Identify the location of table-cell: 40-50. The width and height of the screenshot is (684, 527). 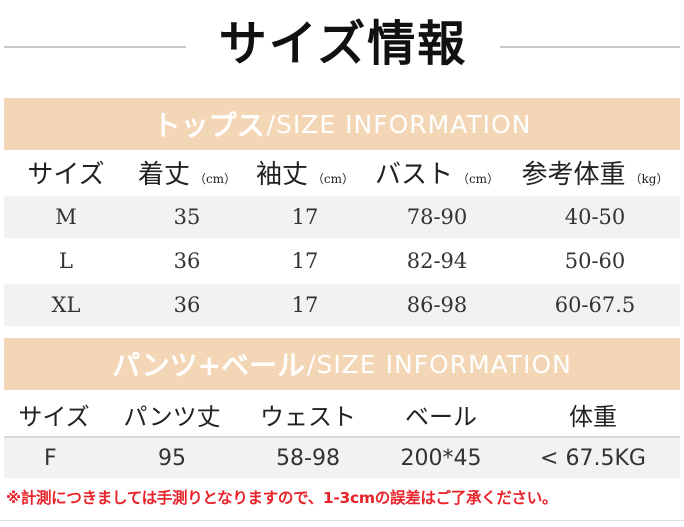
(595, 217).